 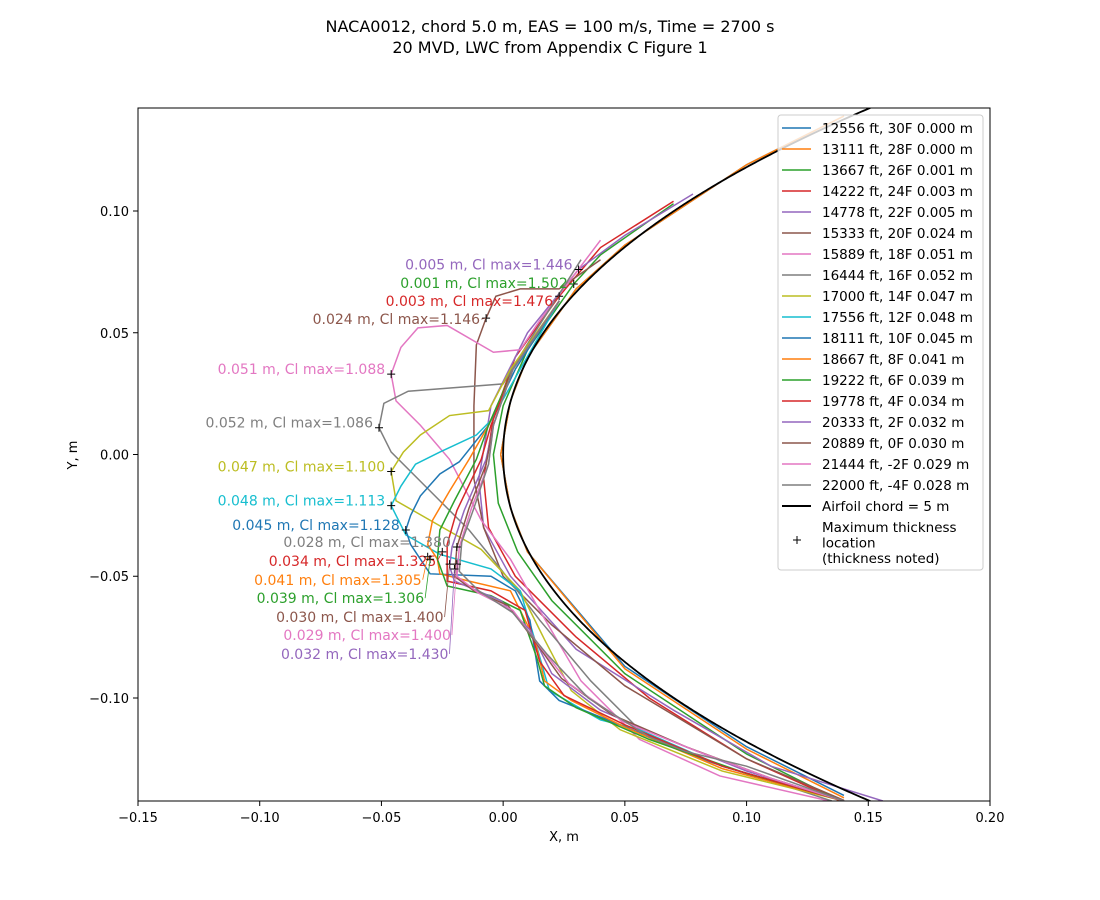 I want to click on thickness-label-14: 0.032 m, Cl max=1.430, so click(x=365, y=655).